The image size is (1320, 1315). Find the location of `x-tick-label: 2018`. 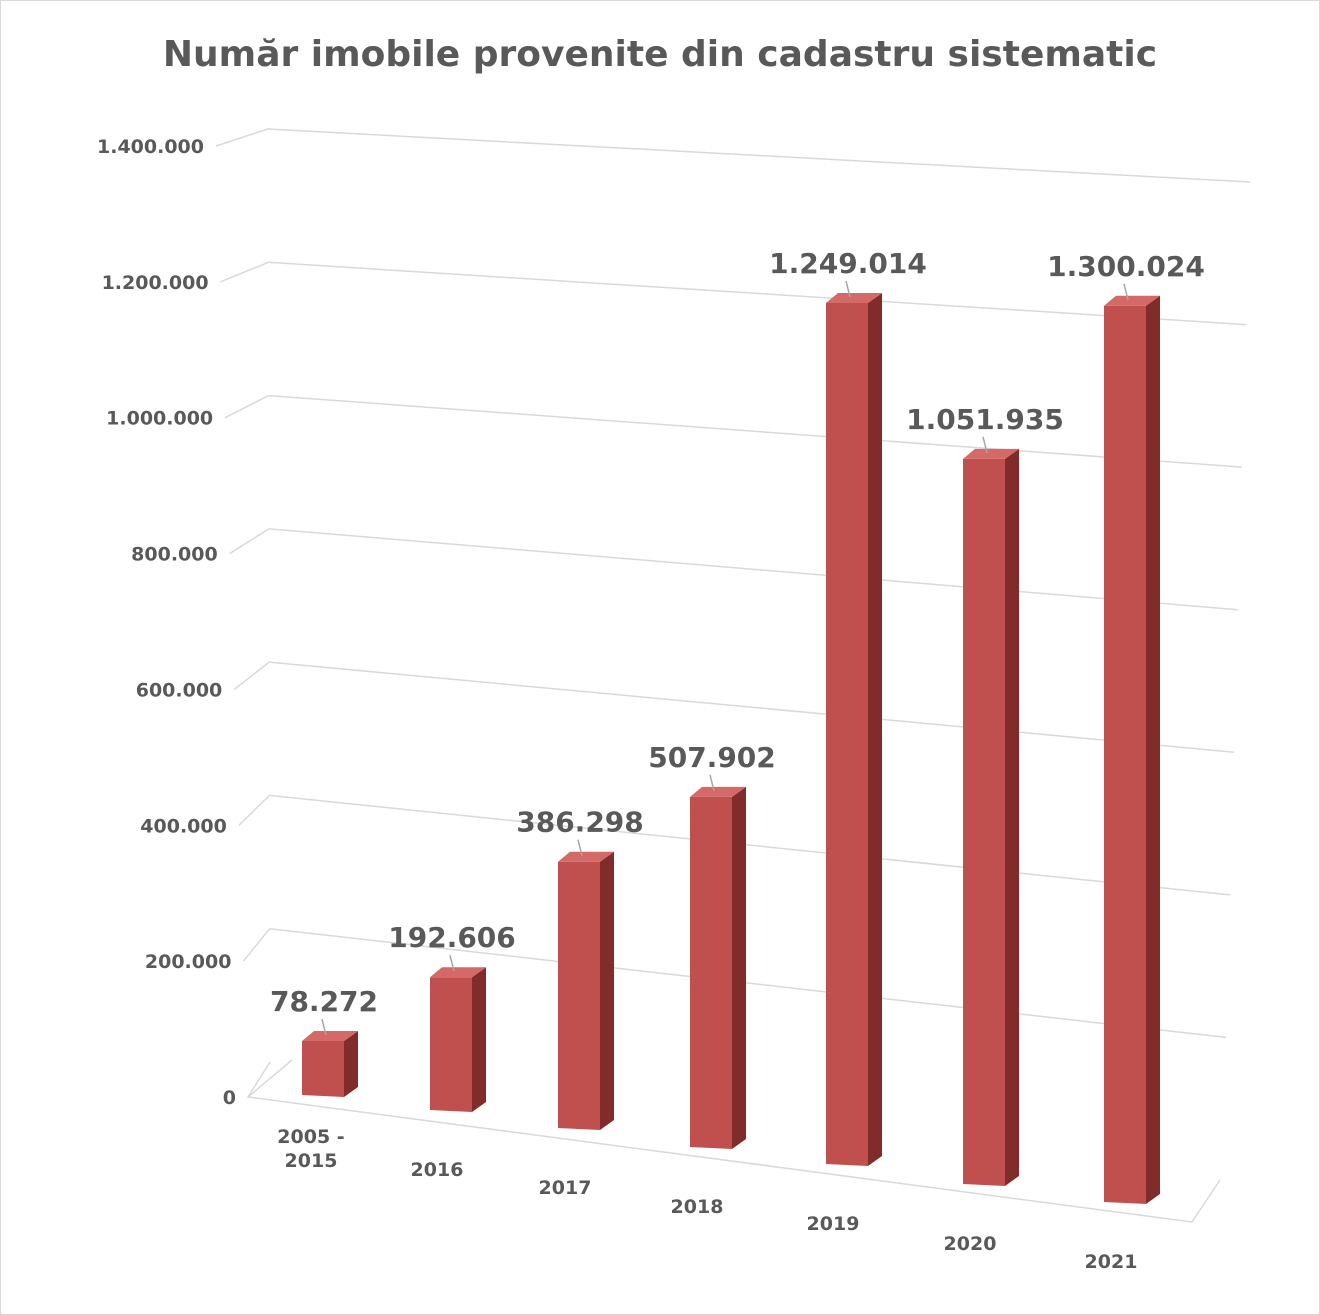

x-tick-label: 2018 is located at coordinates (697, 1207).